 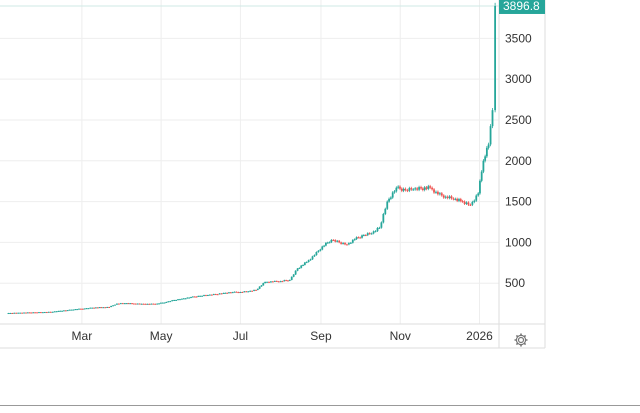 What do you see at coordinates (518, 79) in the screenshot?
I see `y-tick-label: 3000` at bounding box center [518, 79].